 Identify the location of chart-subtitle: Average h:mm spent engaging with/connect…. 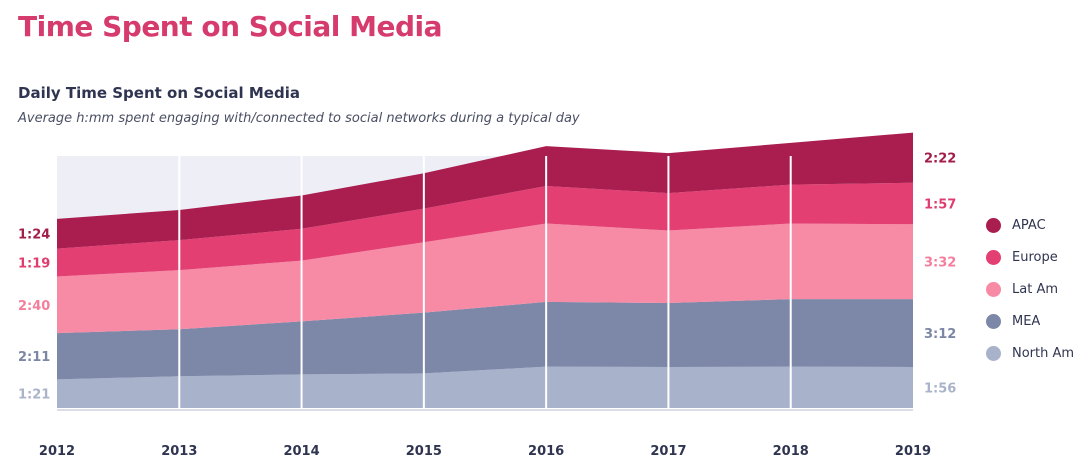
(299, 118).